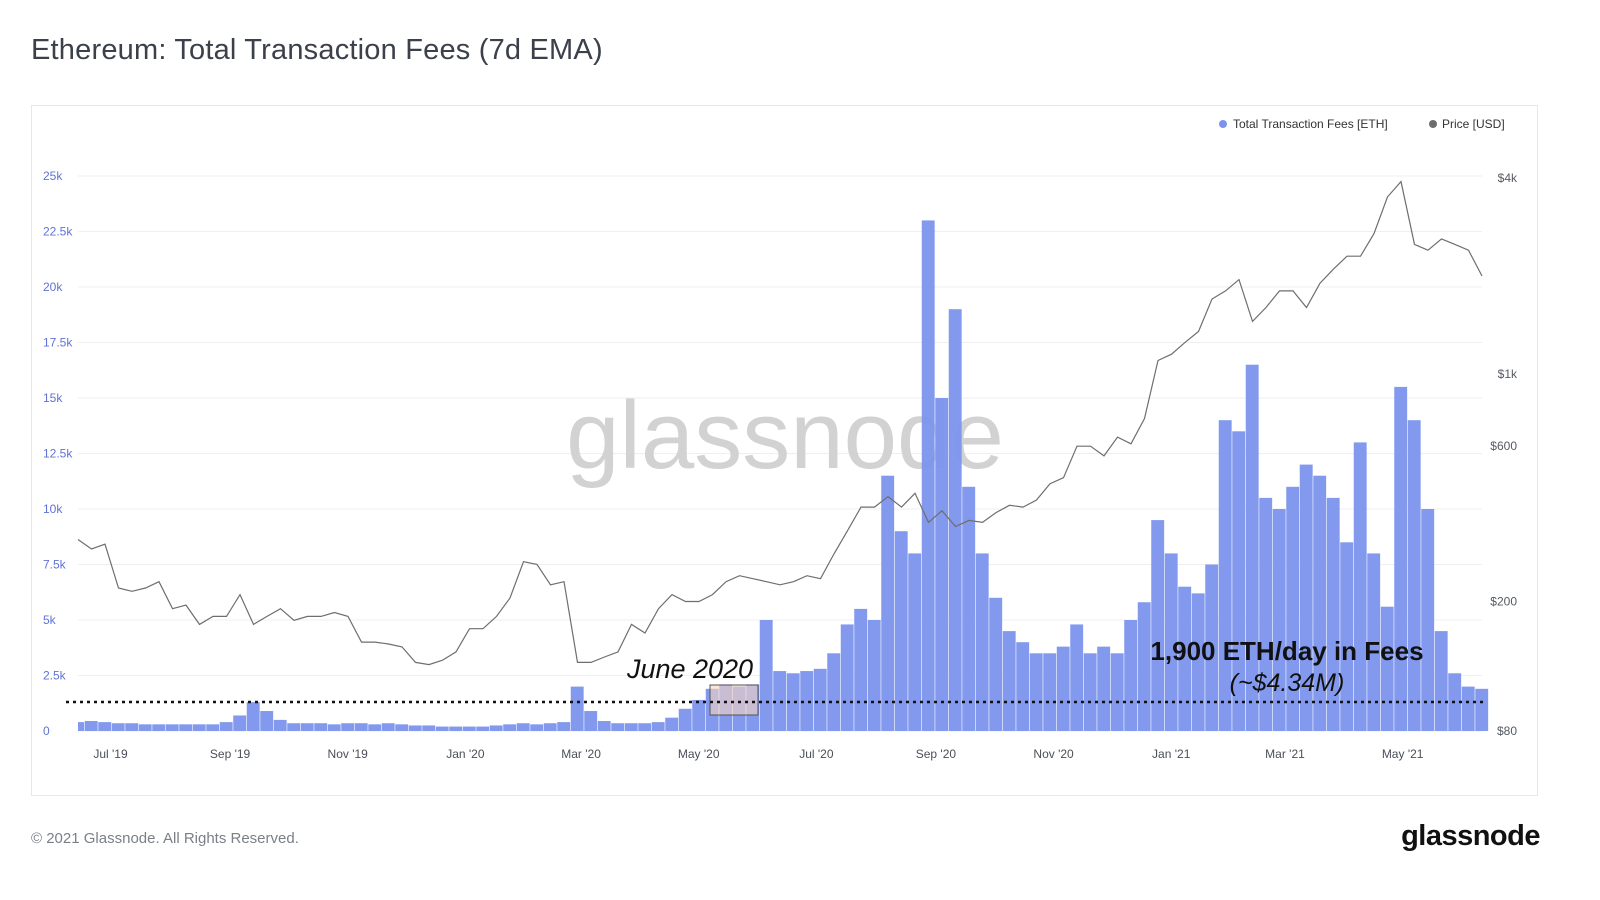 This screenshot has width=1600, height=900. Describe the element at coordinates (1503, 446) in the screenshot. I see `y-right-tick-label: $600` at that location.